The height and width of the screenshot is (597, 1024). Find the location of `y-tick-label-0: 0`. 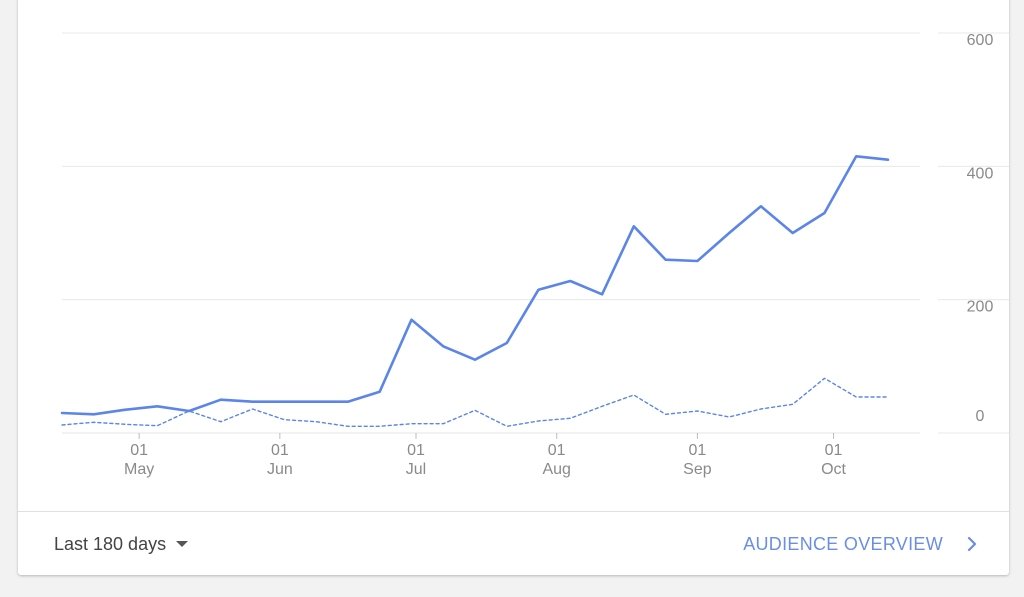

y-tick-label-0: 0 is located at coordinates (980, 416).